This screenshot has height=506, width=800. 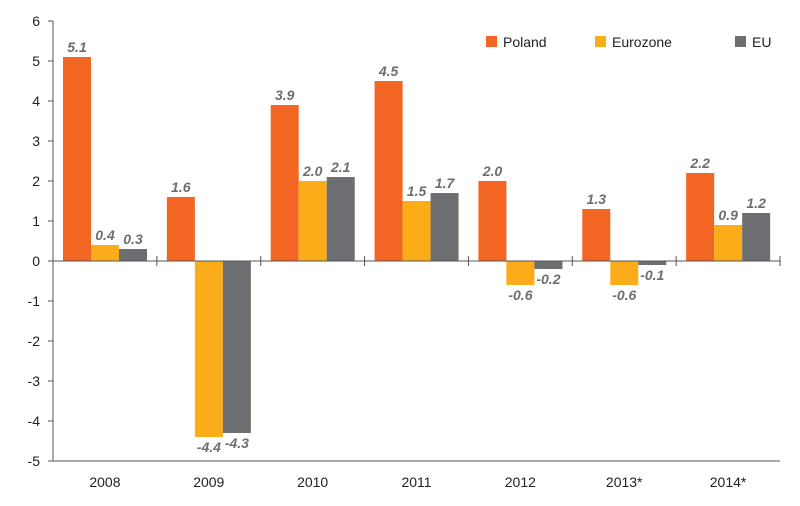 I want to click on legend-label: Poland, so click(x=525, y=42).